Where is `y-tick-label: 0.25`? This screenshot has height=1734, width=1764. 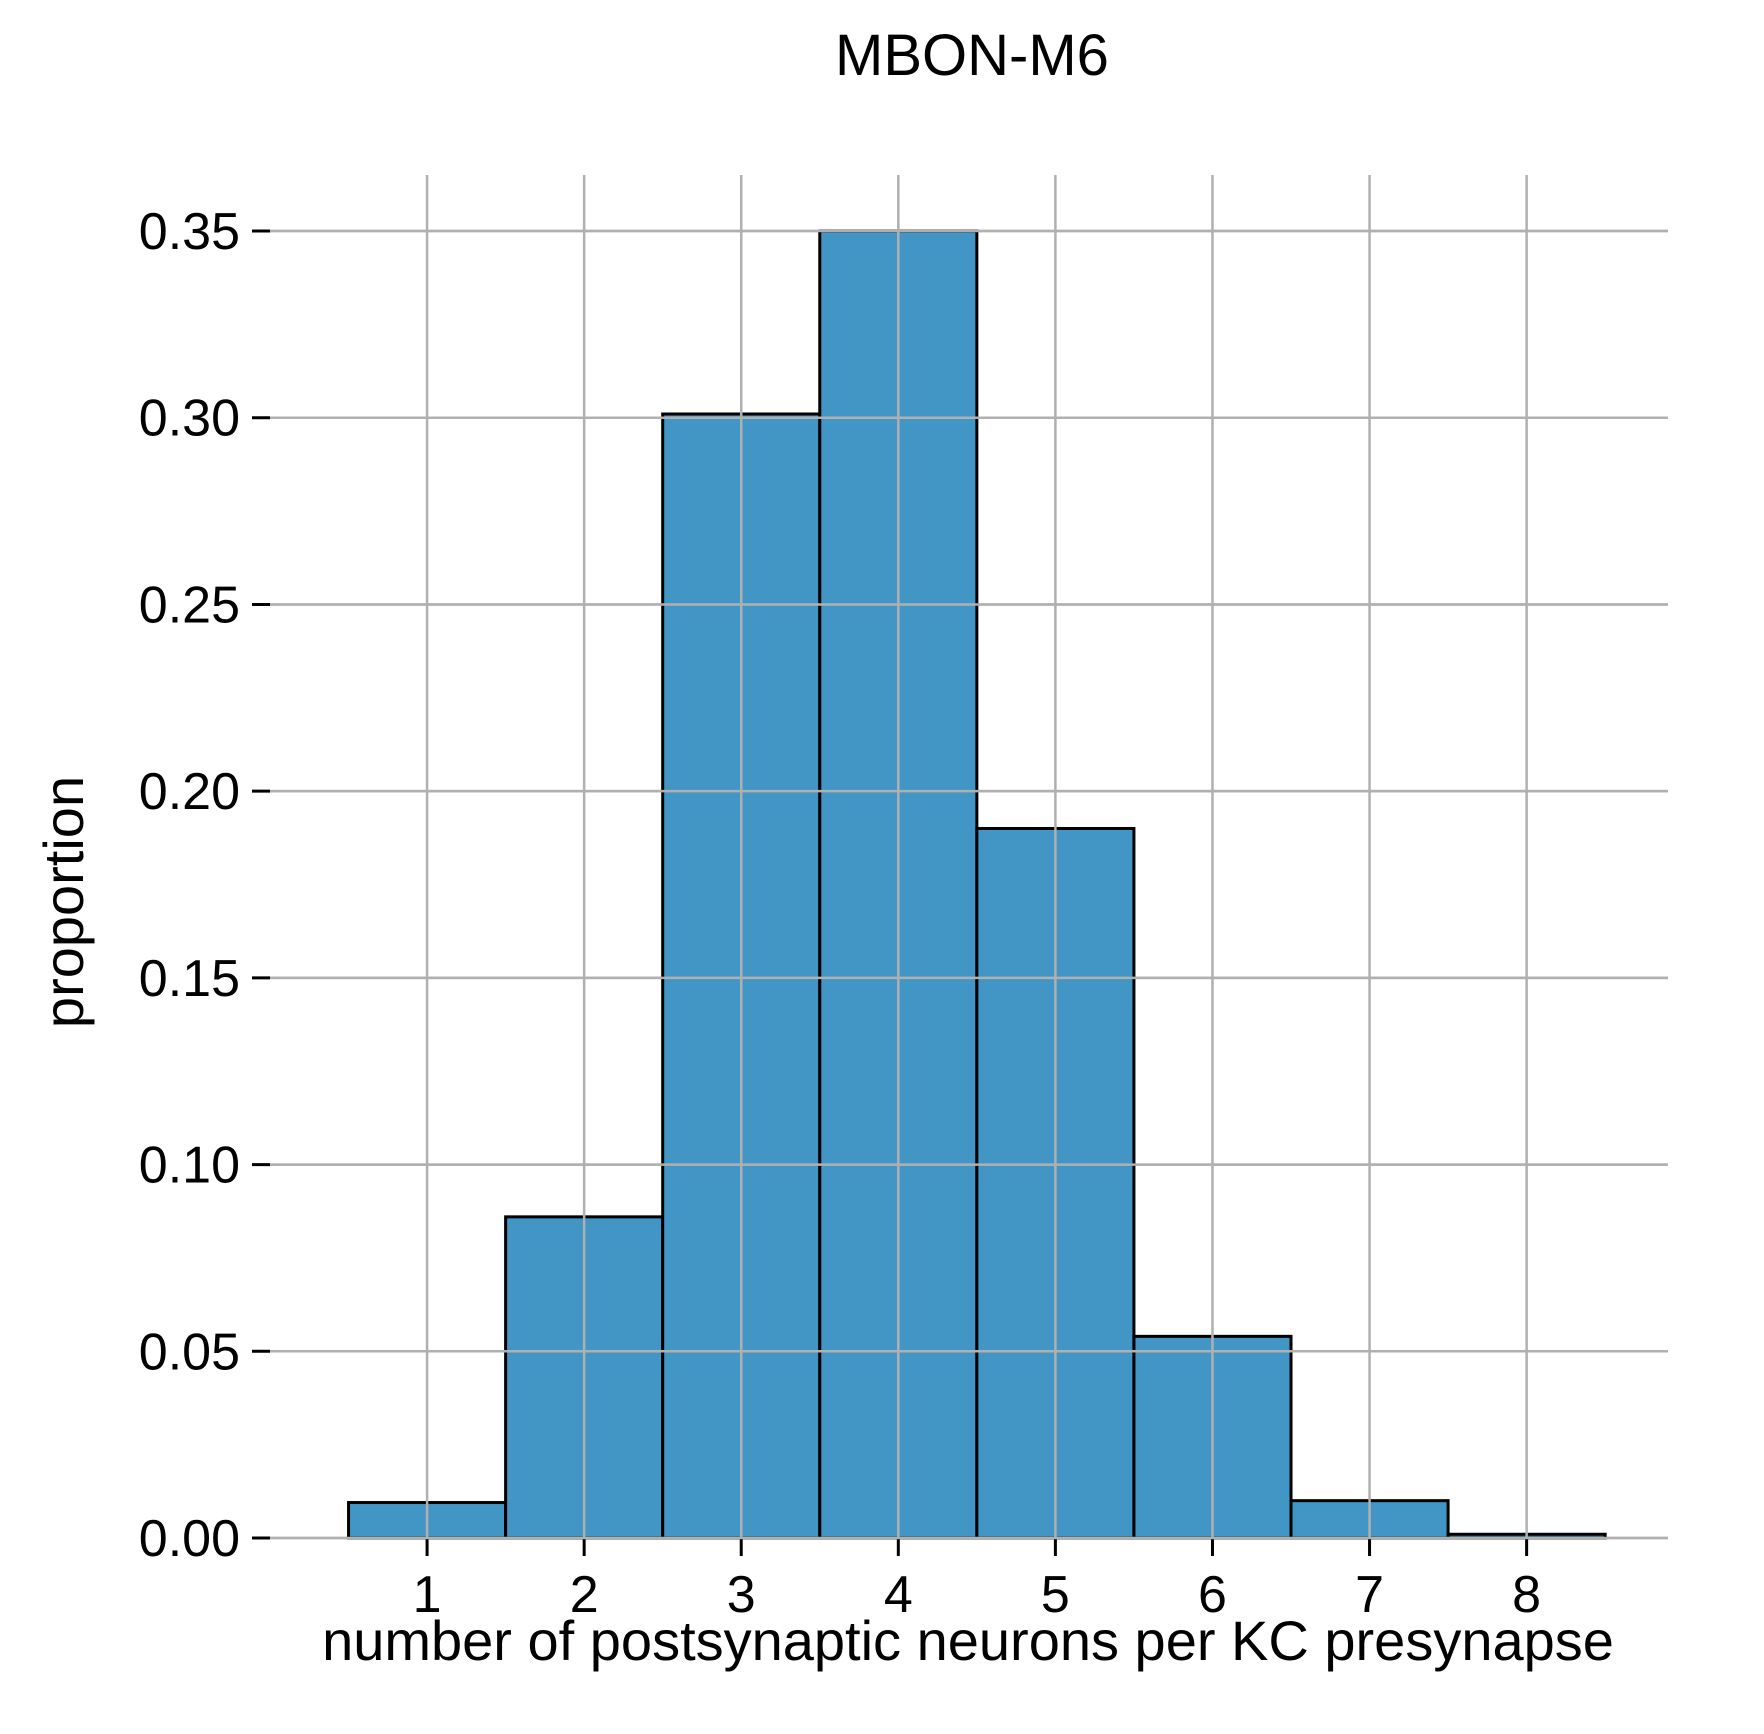
y-tick-label: 0.25 is located at coordinates (189, 605).